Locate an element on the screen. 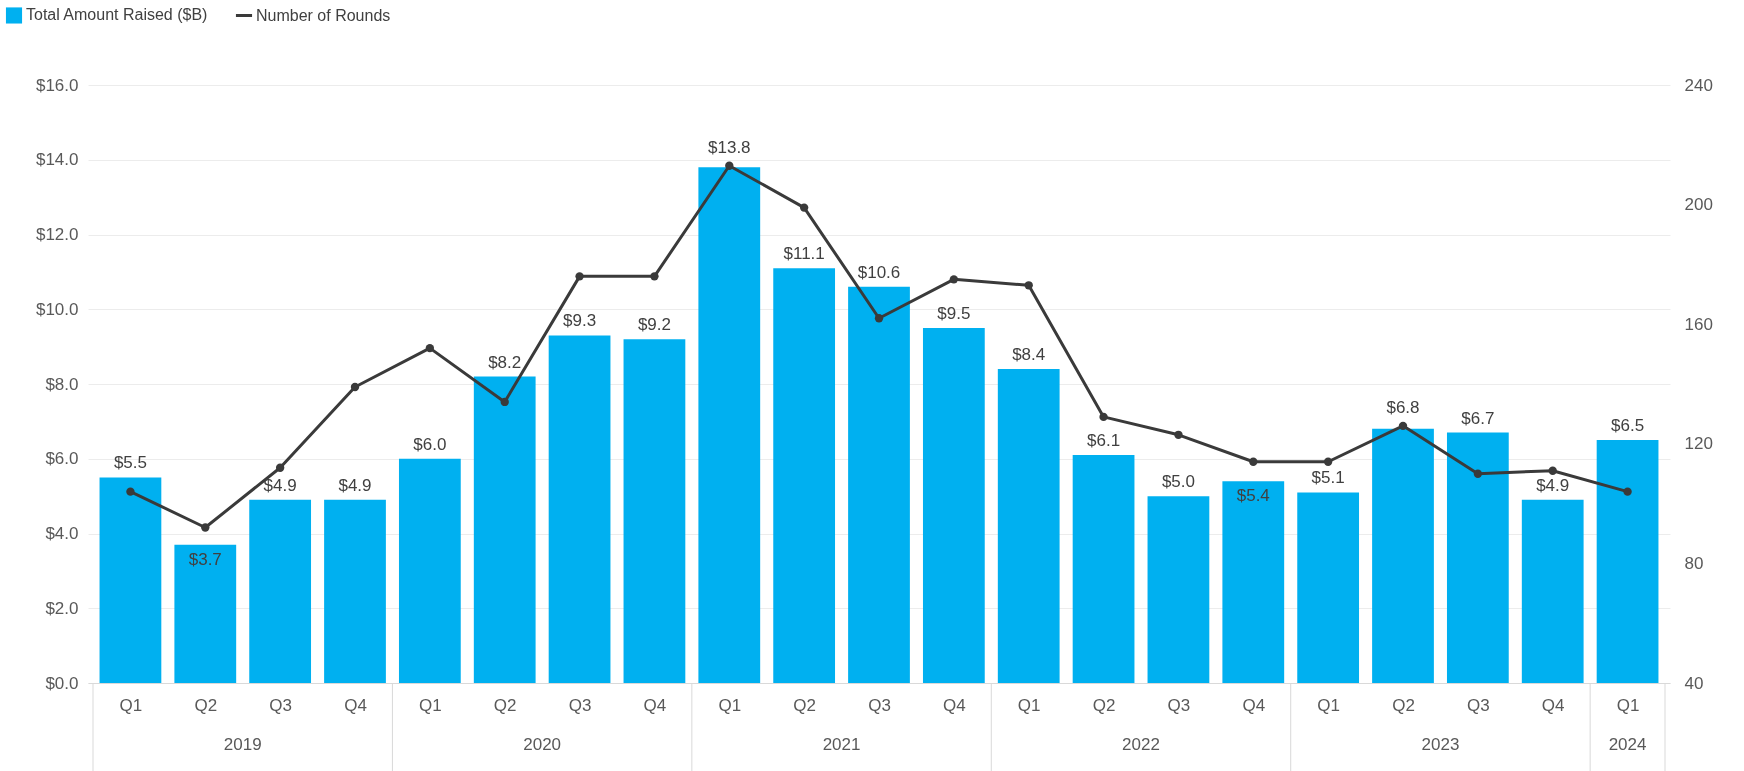 This screenshot has height=771, width=1744. data-label: $5.5 is located at coordinates (130, 463).